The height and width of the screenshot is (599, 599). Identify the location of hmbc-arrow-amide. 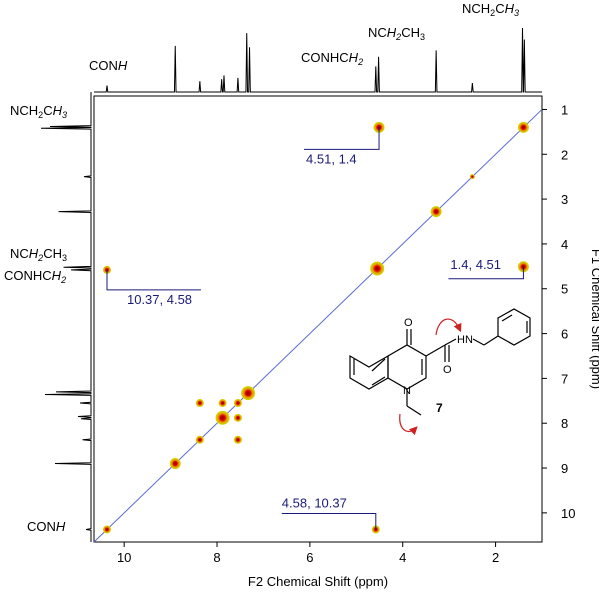
(448, 327).